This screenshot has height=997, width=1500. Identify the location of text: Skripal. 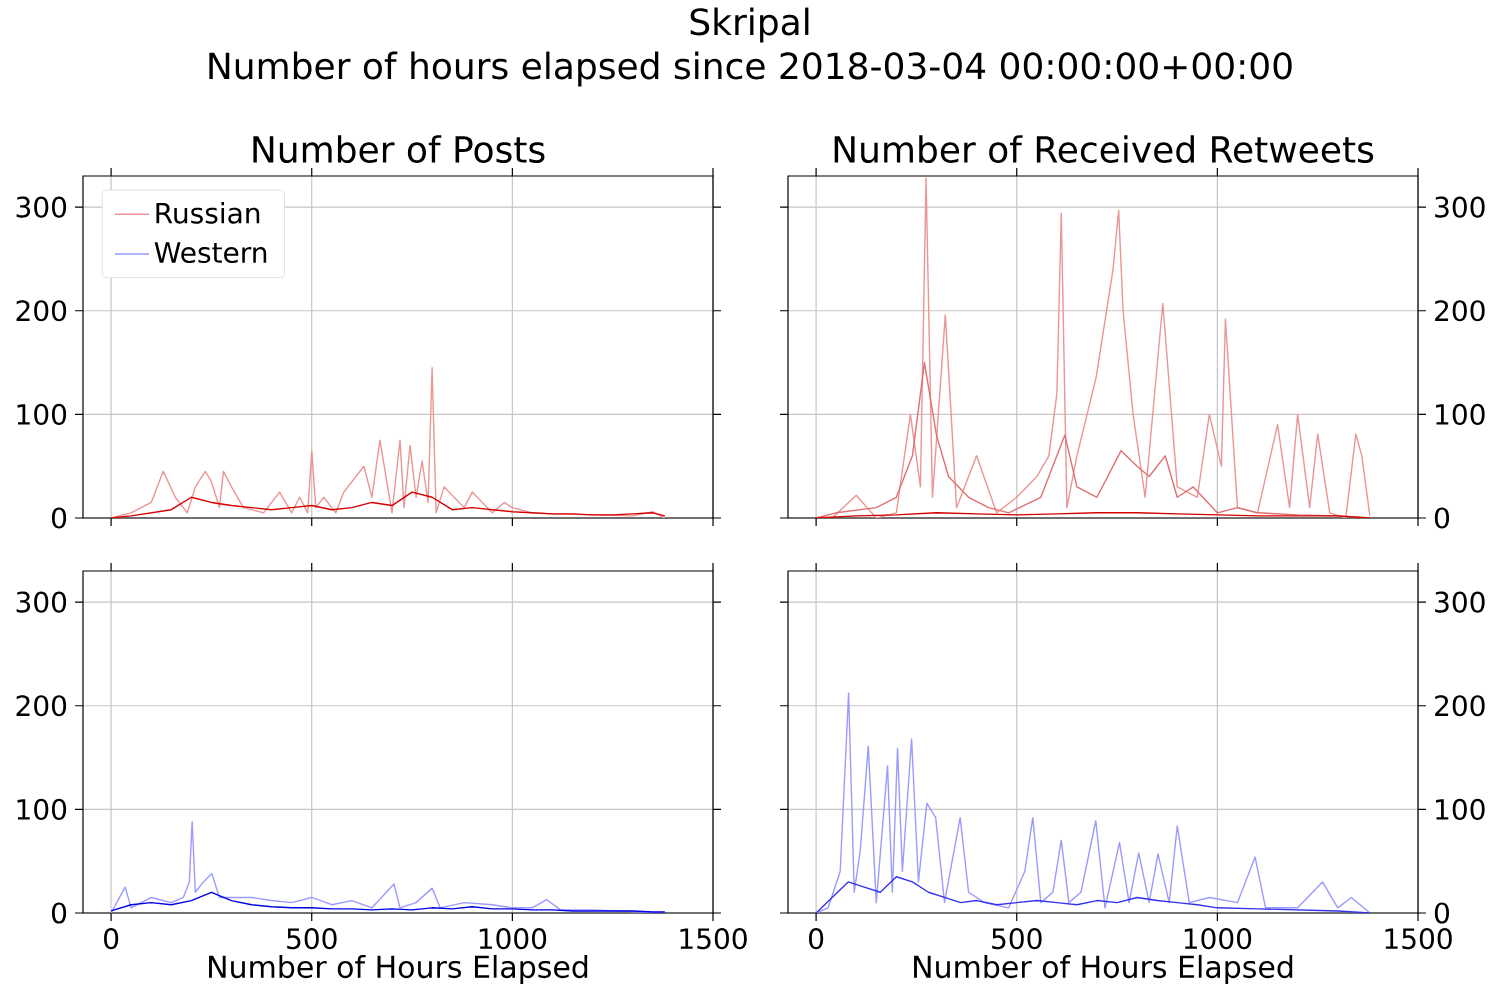
(749, 25).